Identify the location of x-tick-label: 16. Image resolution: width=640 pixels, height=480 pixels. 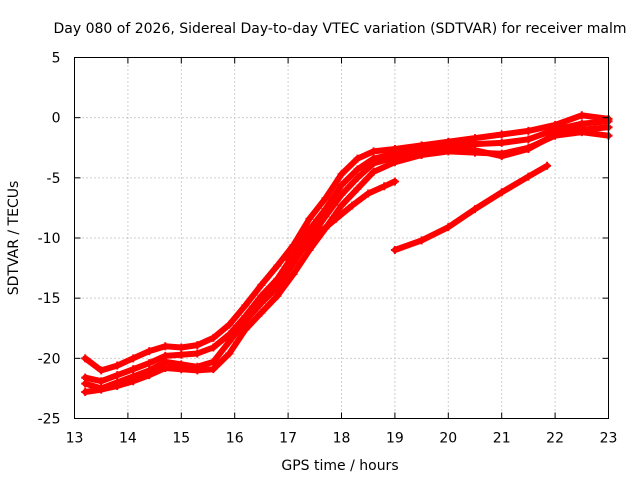
(235, 439).